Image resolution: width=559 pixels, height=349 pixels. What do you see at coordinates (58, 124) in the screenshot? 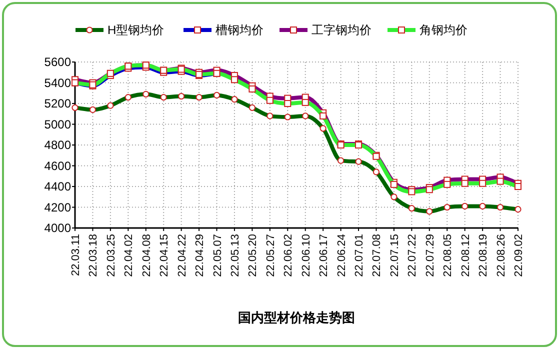
I see `y-tick-label: 5000` at bounding box center [58, 124].